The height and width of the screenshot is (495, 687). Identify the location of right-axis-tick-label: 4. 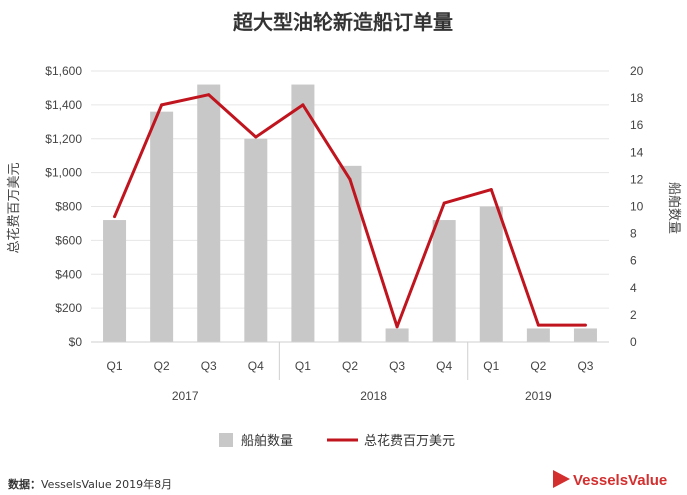
(633, 288).